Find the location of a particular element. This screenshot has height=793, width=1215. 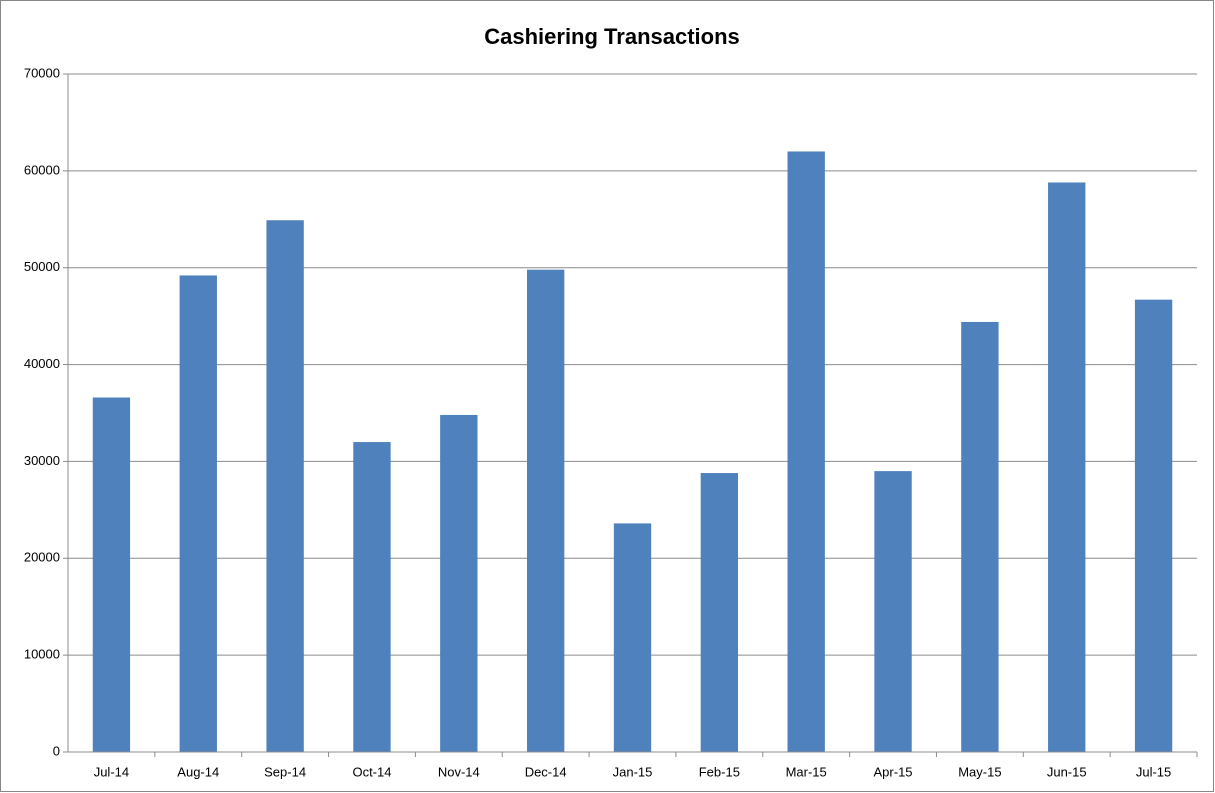

x-tick-label: Mar-15 is located at coordinates (806, 771).